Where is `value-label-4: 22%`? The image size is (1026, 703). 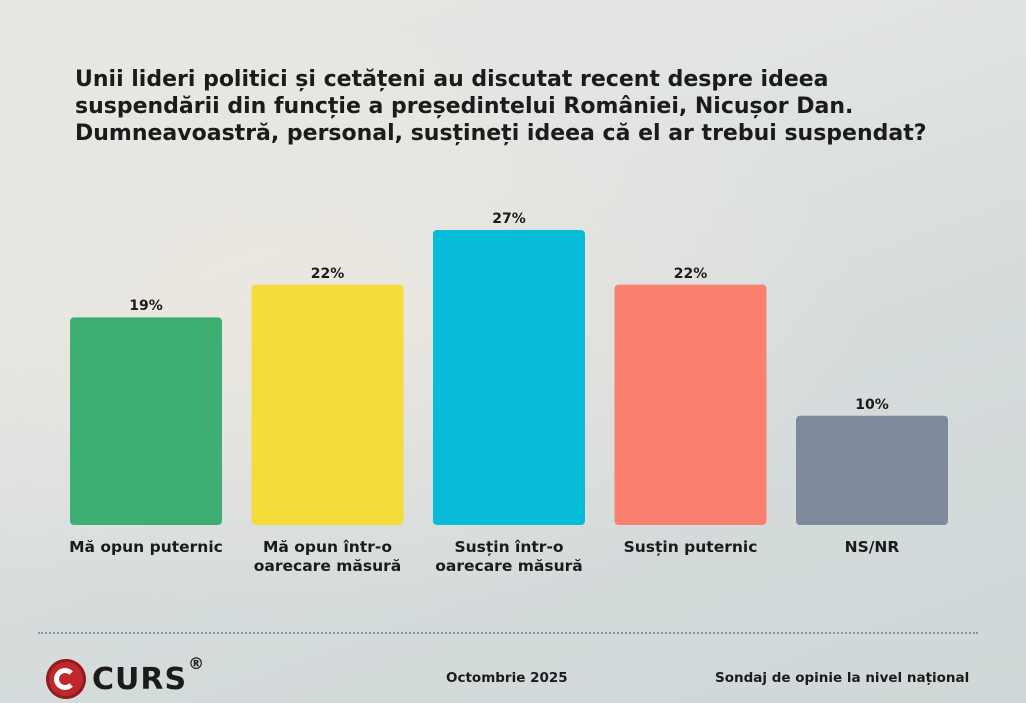
value-label-4: 22% is located at coordinates (690, 273).